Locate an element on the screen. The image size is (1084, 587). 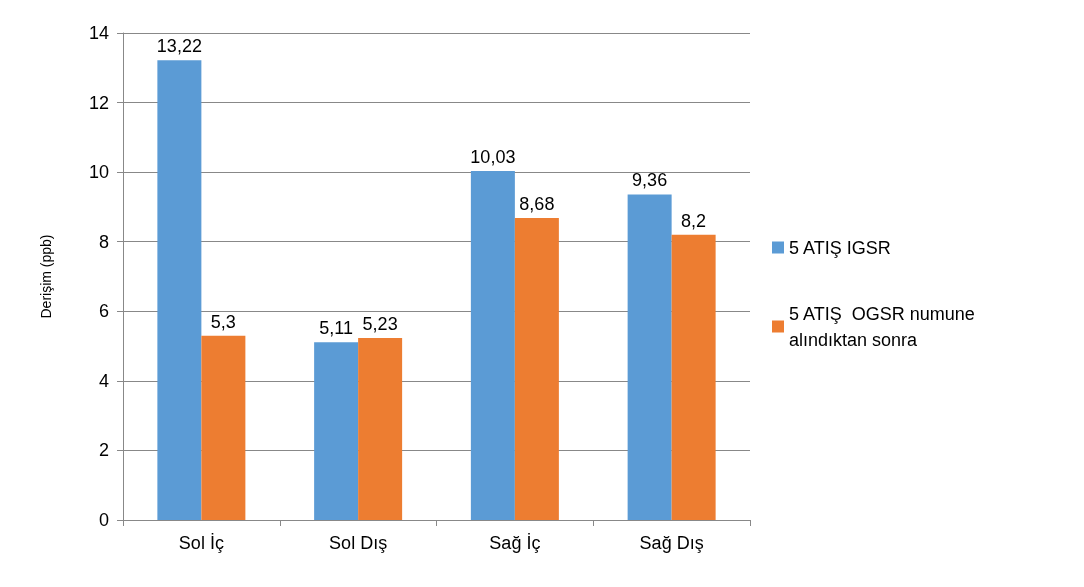
data-label: 13,22 is located at coordinates (179, 46).